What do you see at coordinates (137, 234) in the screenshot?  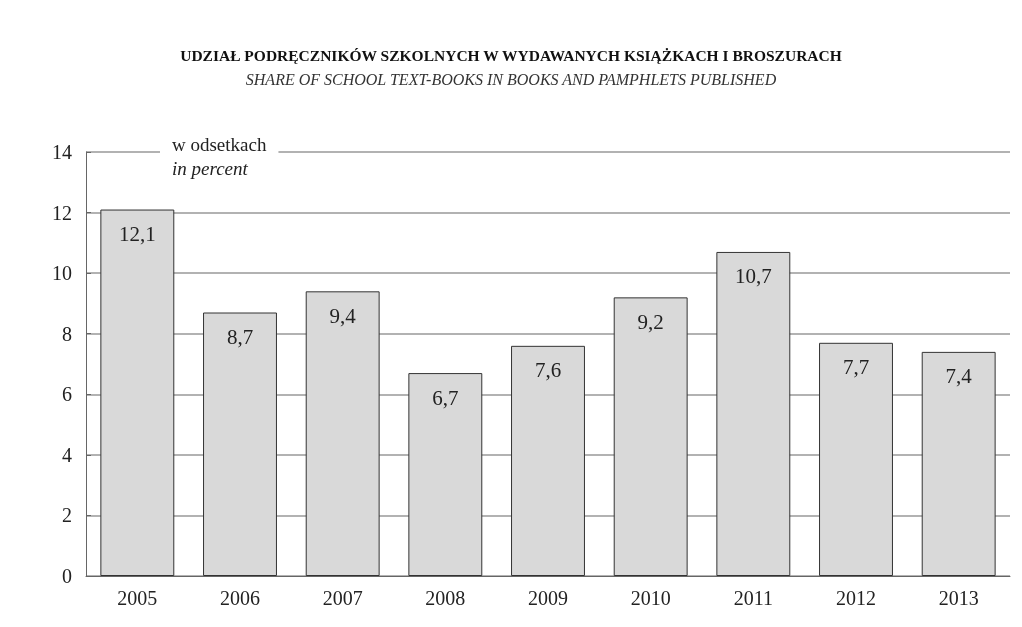 I see `data-label: 12,1` at bounding box center [137, 234].